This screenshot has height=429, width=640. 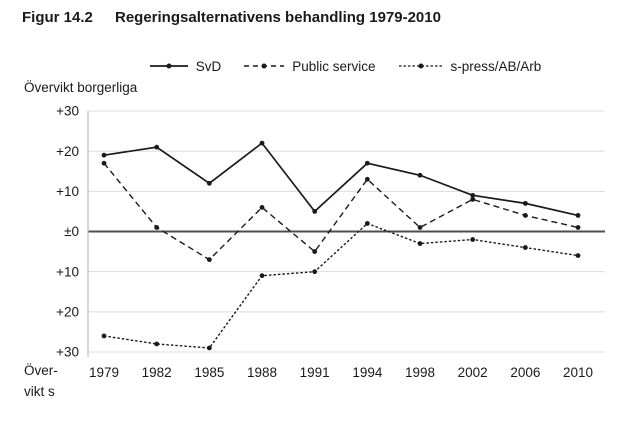 What do you see at coordinates (420, 66) in the screenshot?
I see `legend-dotted-line-icon` at bounding box center [420, 66].